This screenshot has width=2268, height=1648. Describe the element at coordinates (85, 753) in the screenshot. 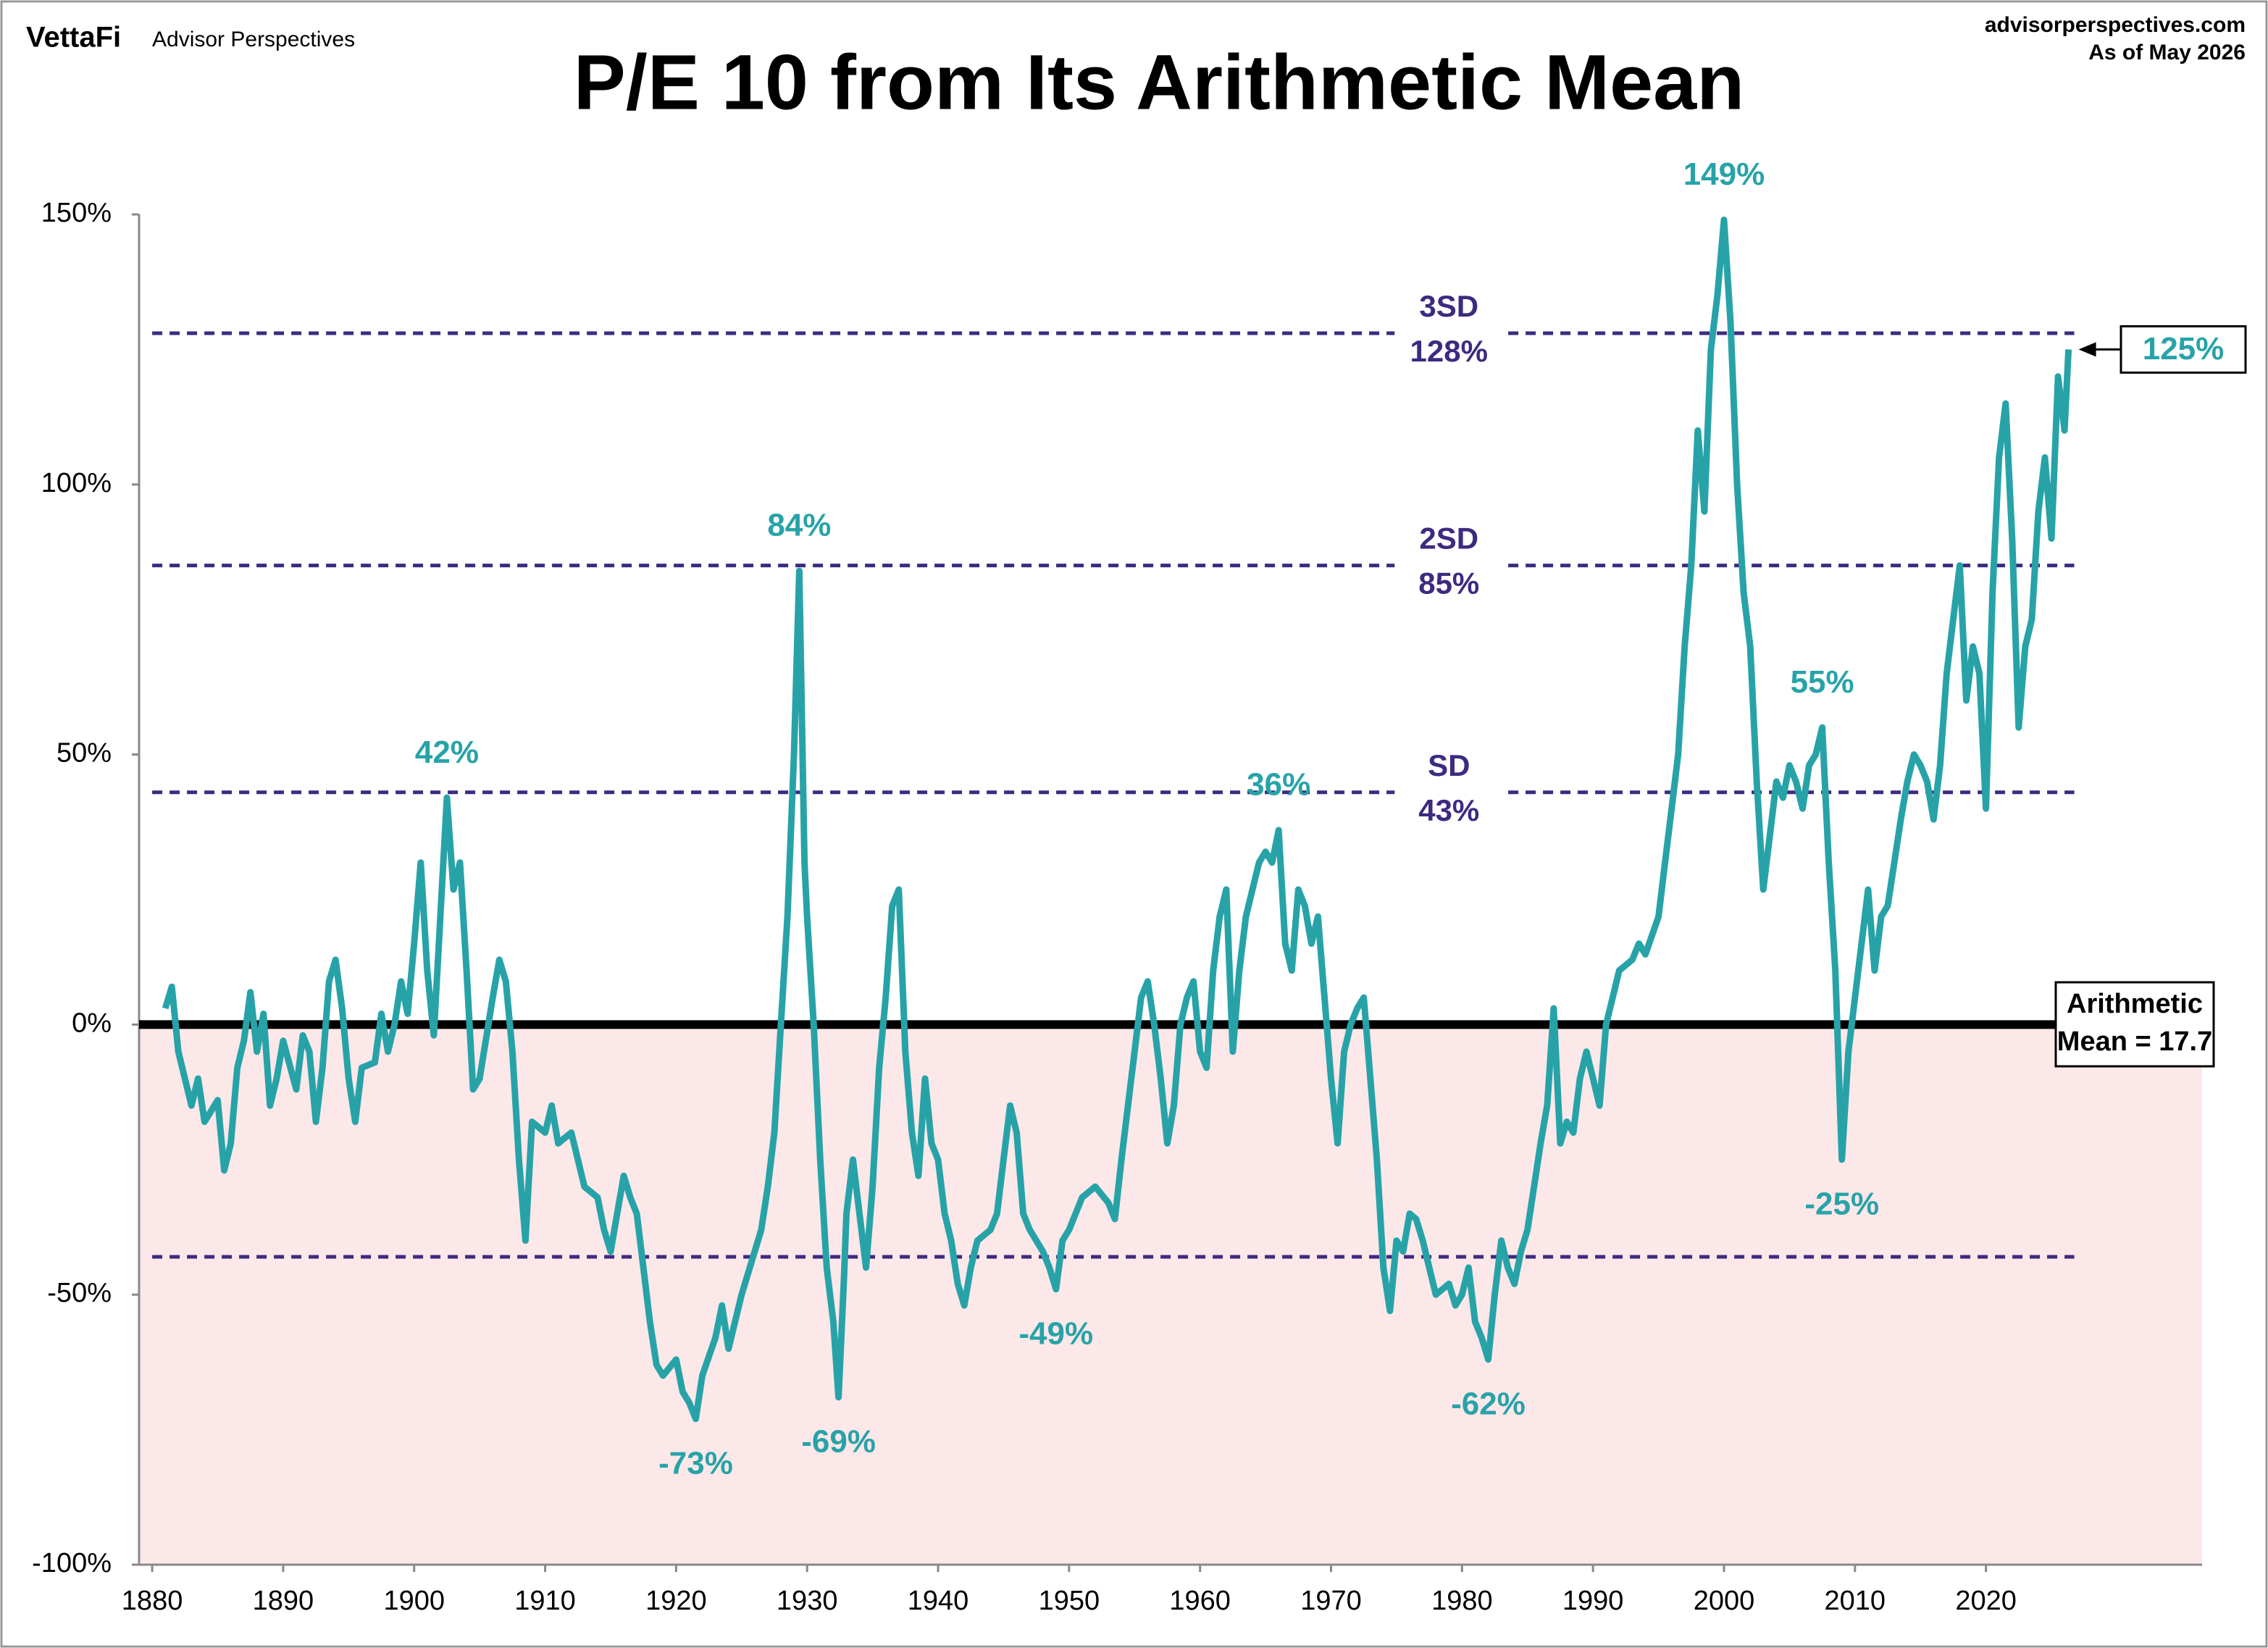

I see `y-tick-label: 50%` at that location.